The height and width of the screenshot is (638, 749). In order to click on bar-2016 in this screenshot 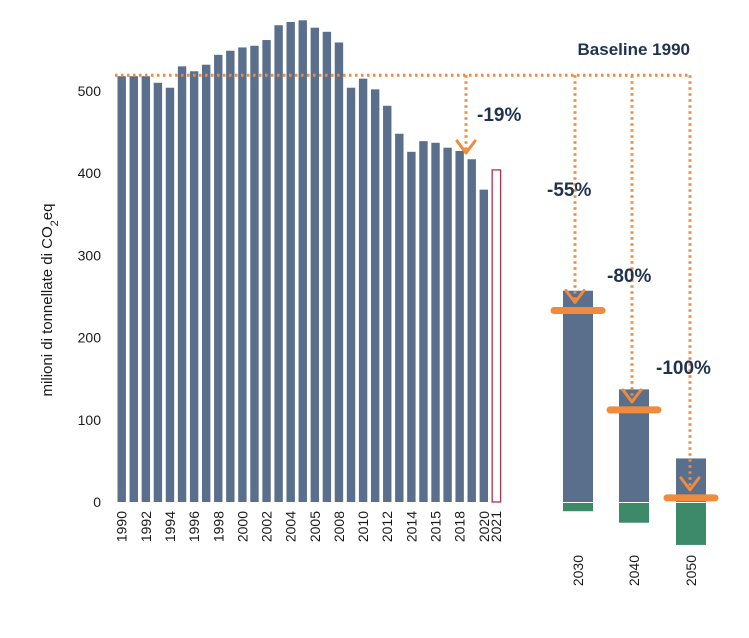, I will do `click(435, 322)`.